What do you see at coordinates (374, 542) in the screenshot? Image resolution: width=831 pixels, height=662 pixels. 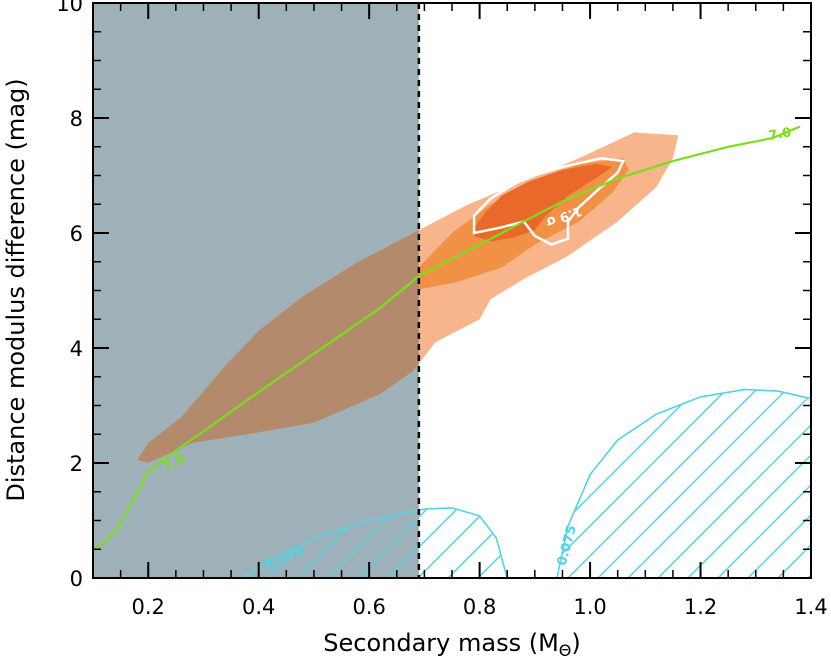 I see `cyan-contour-left` at bounding box center [374, 542].